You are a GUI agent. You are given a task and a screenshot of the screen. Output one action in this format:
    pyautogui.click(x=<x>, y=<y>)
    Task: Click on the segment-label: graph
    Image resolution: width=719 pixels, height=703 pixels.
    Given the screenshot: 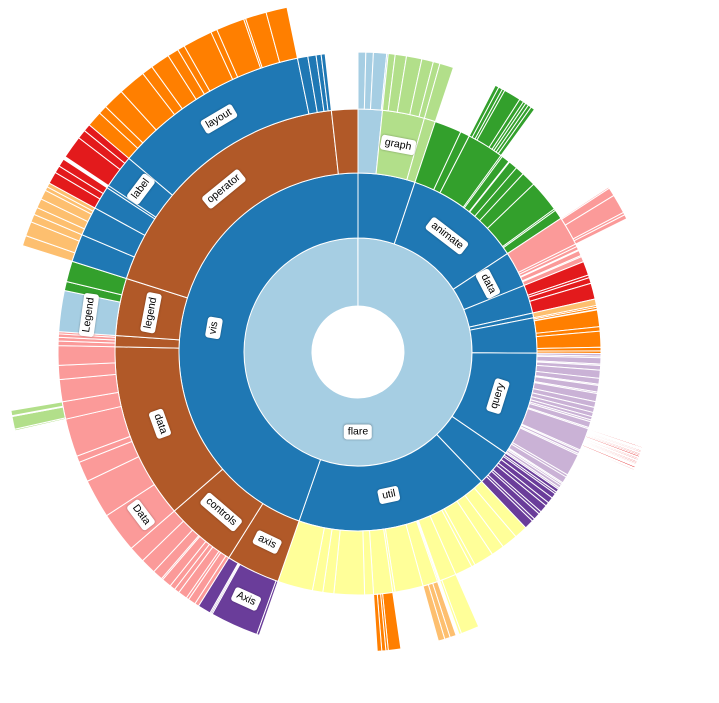 What is the action you would take?
    pyautogui.click(x=398, y=145)
    